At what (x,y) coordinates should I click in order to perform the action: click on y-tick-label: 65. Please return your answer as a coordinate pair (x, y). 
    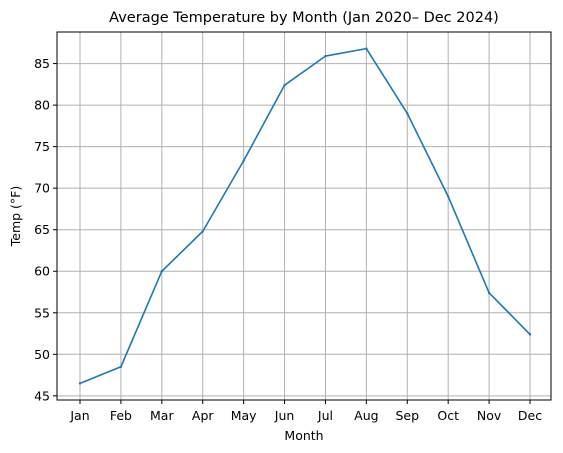
    Looking at the image, I should click on (42, 229).